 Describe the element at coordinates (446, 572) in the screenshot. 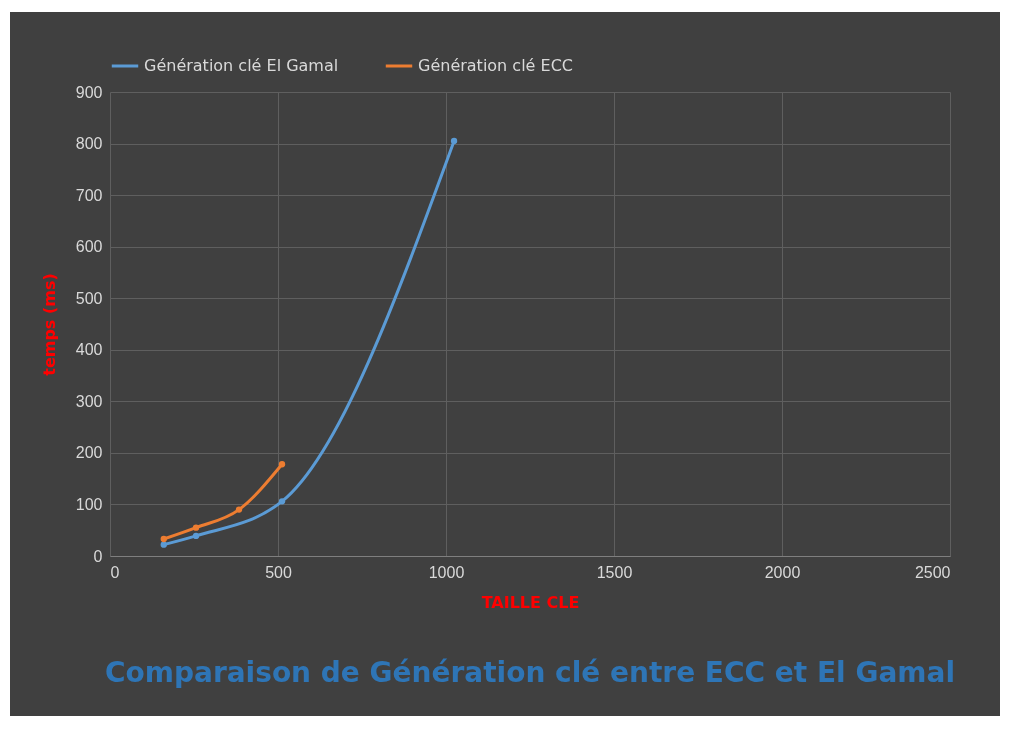

I see `x-tick-label: 1000` at that location.